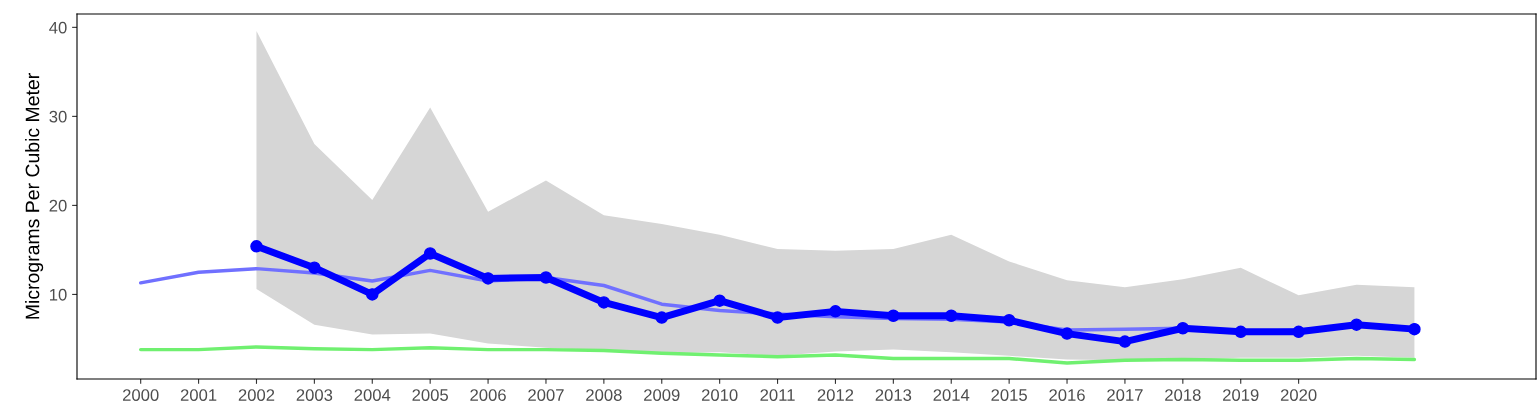 The height and width of the screenshot is (409, 1538). I want to click on y-tick-label: 40, so click(58, 27).